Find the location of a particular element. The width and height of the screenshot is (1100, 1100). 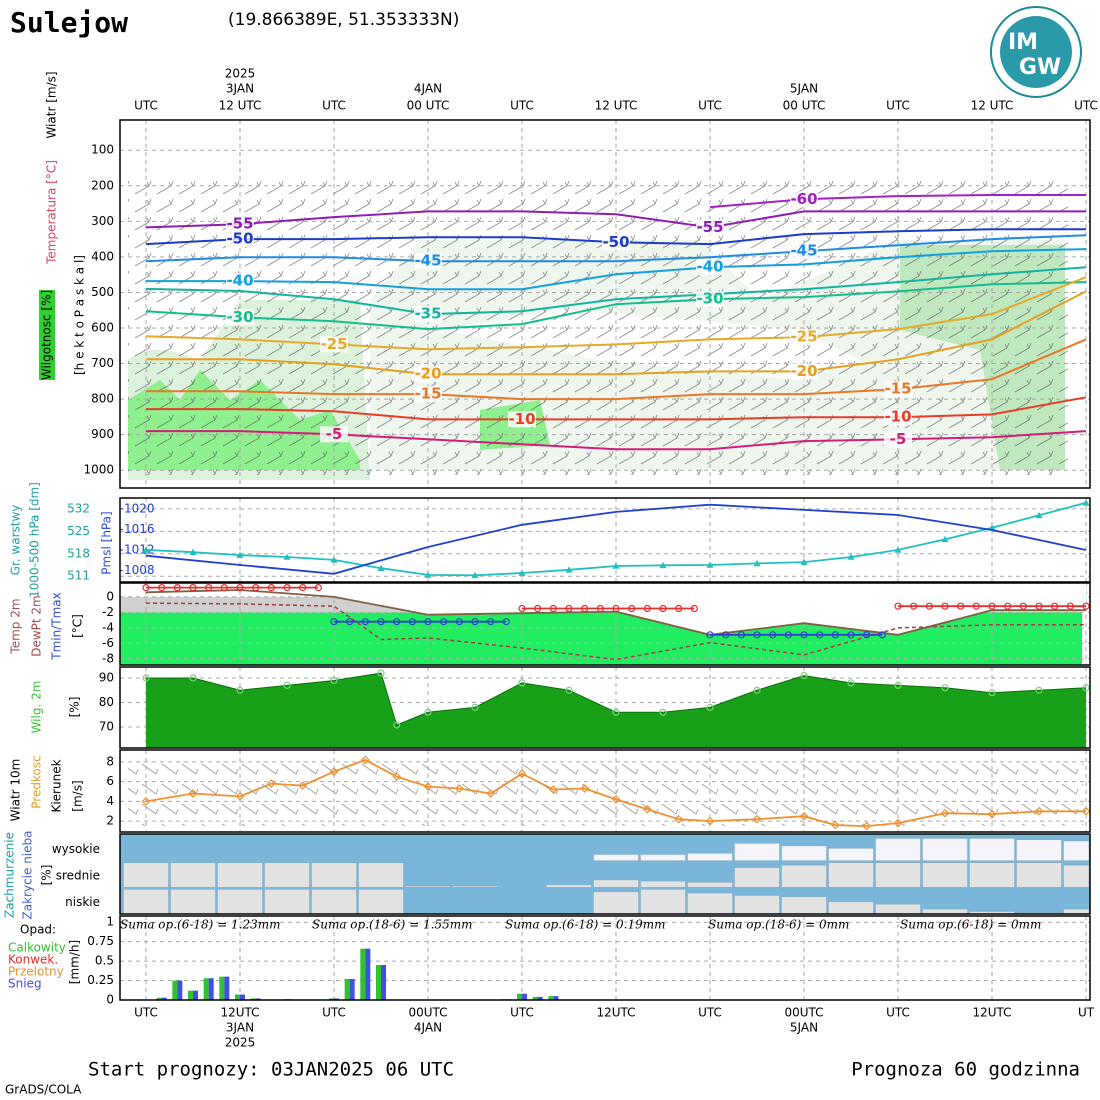

isotherm-label: -10 is located at coordinates (897, 417).